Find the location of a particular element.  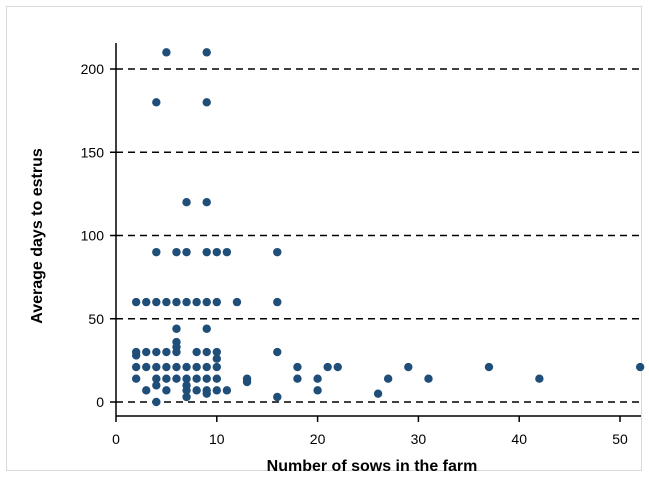

x-tick-label: 40 is located at coordinates (519, 439).